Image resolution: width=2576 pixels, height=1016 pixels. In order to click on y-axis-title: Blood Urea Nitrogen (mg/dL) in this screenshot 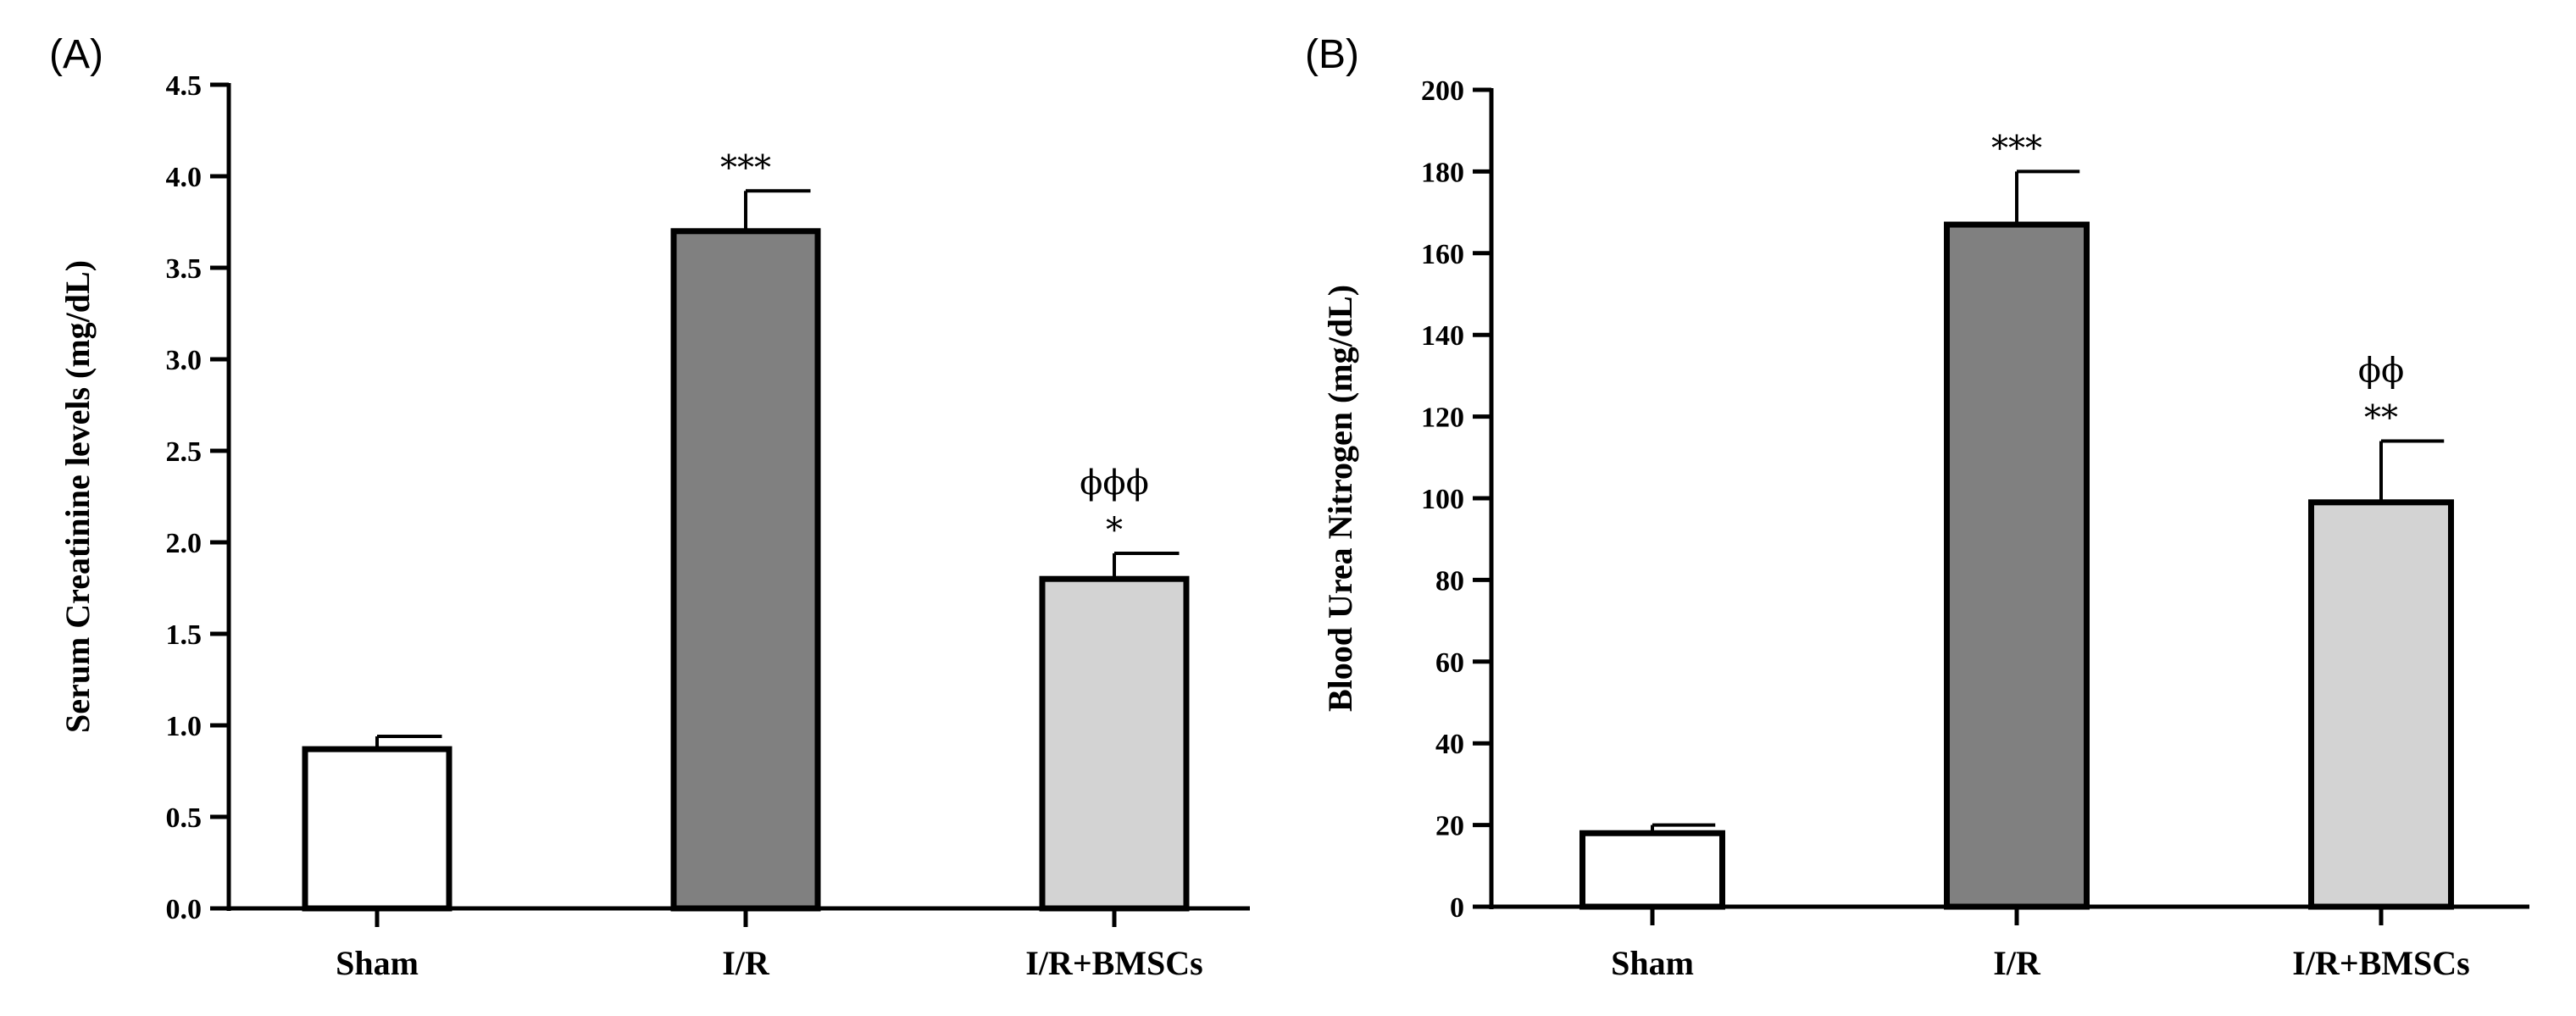, I will do `click(1340, 498)`.